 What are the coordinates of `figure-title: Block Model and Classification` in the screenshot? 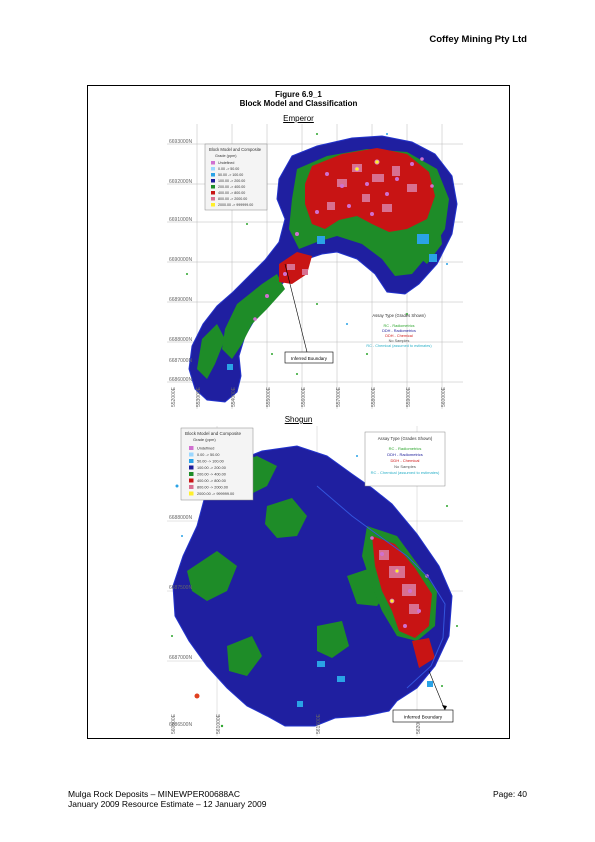 It's located at (298, 103).